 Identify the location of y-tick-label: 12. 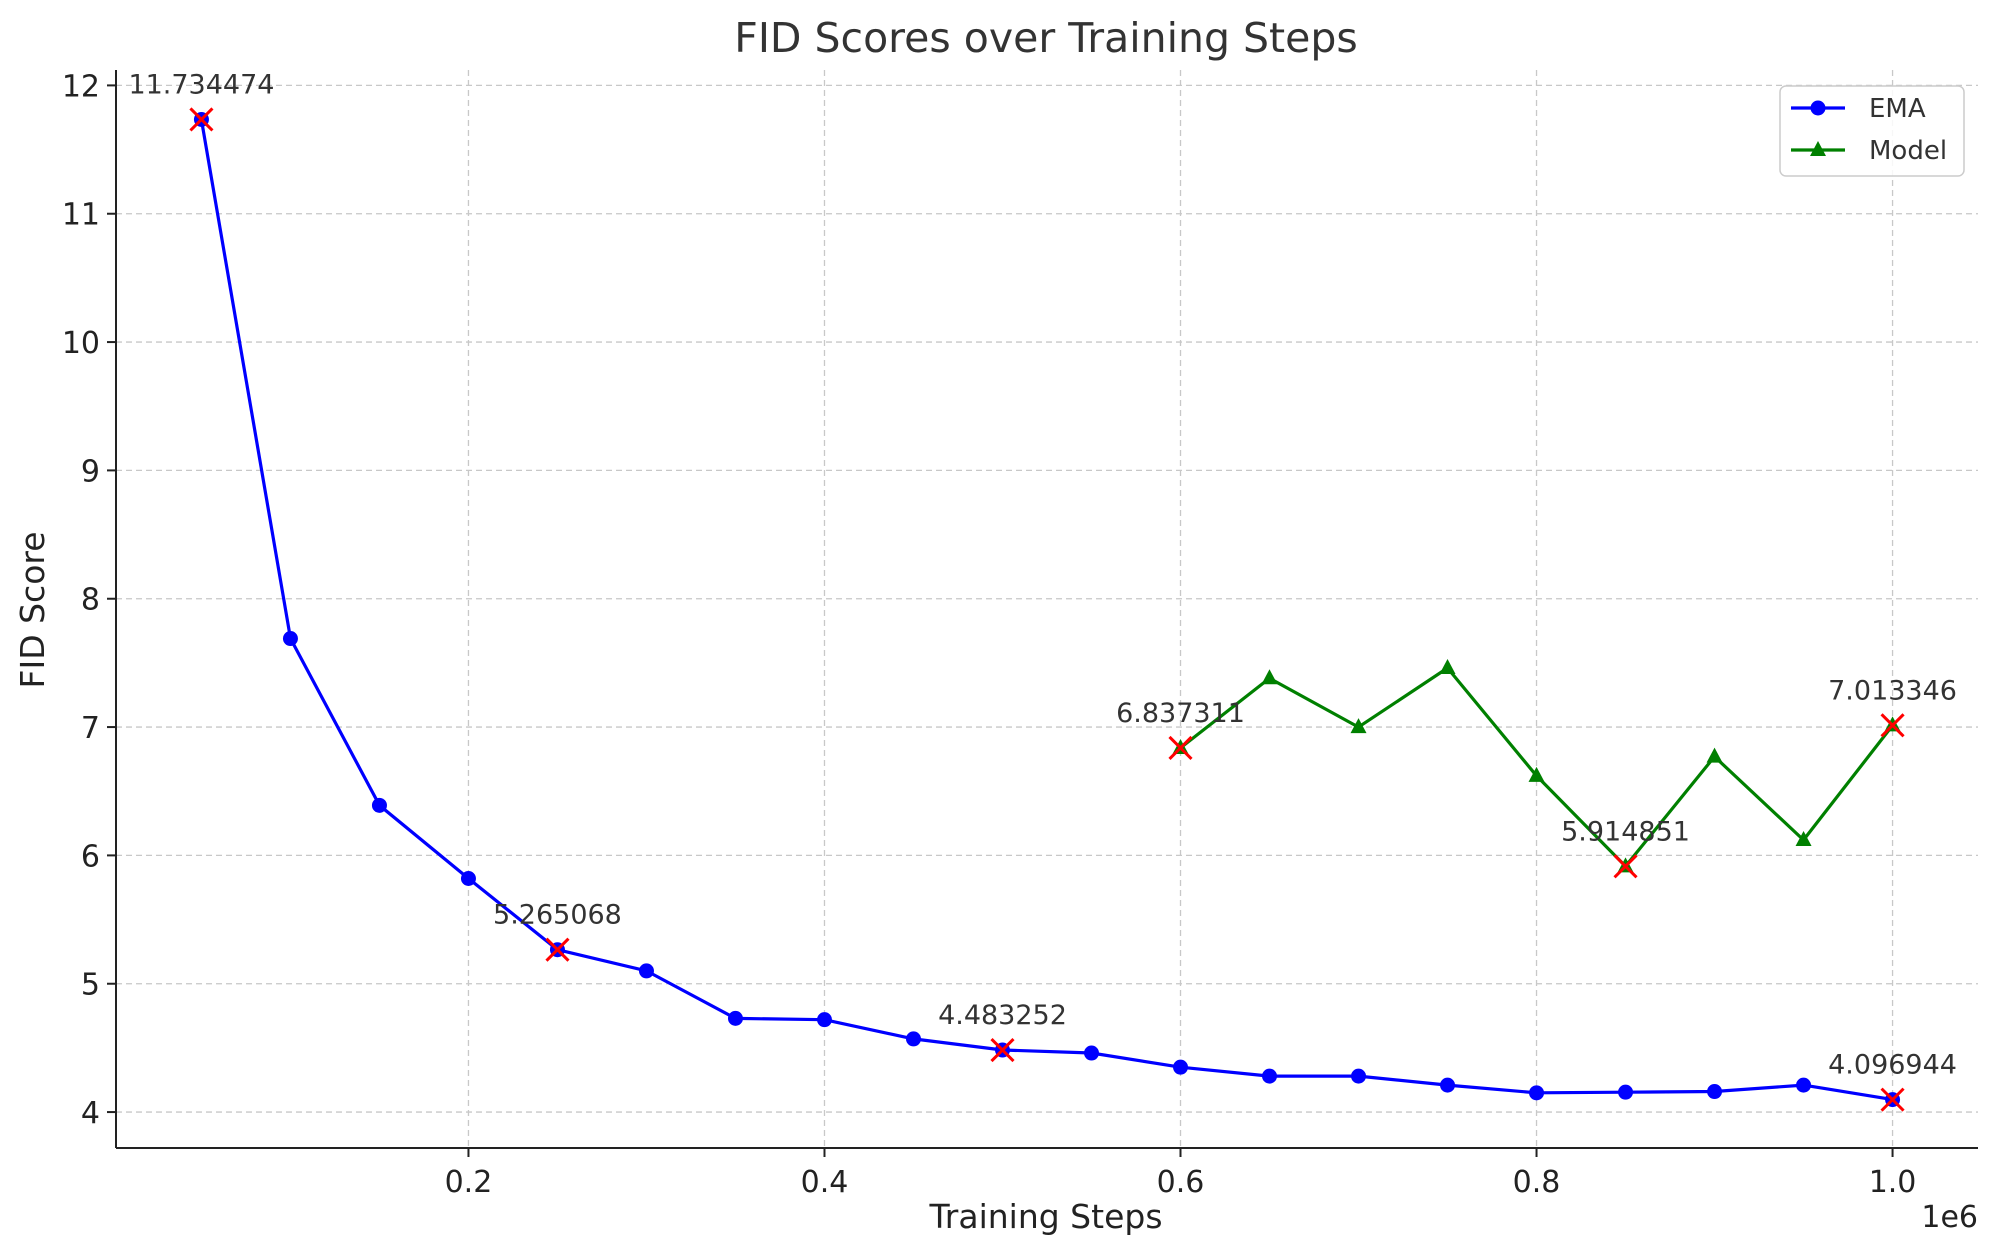
(81, 86).